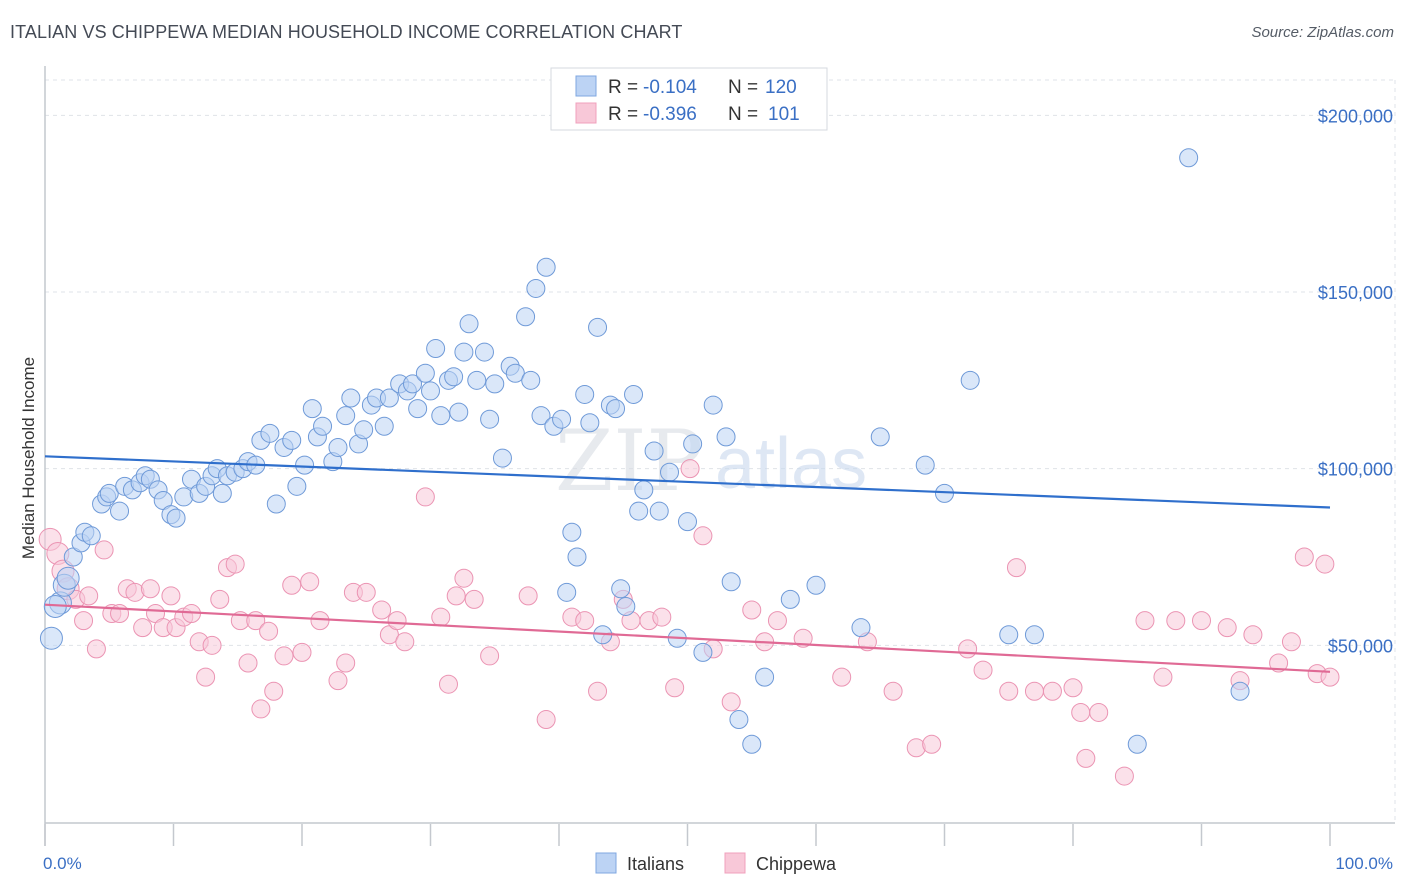 This screenshot has height=892, width=1406. Describe the element at coordinates (1355, 116) in the screenshot. I see `y-tick-label-3: $200,000` at that location.